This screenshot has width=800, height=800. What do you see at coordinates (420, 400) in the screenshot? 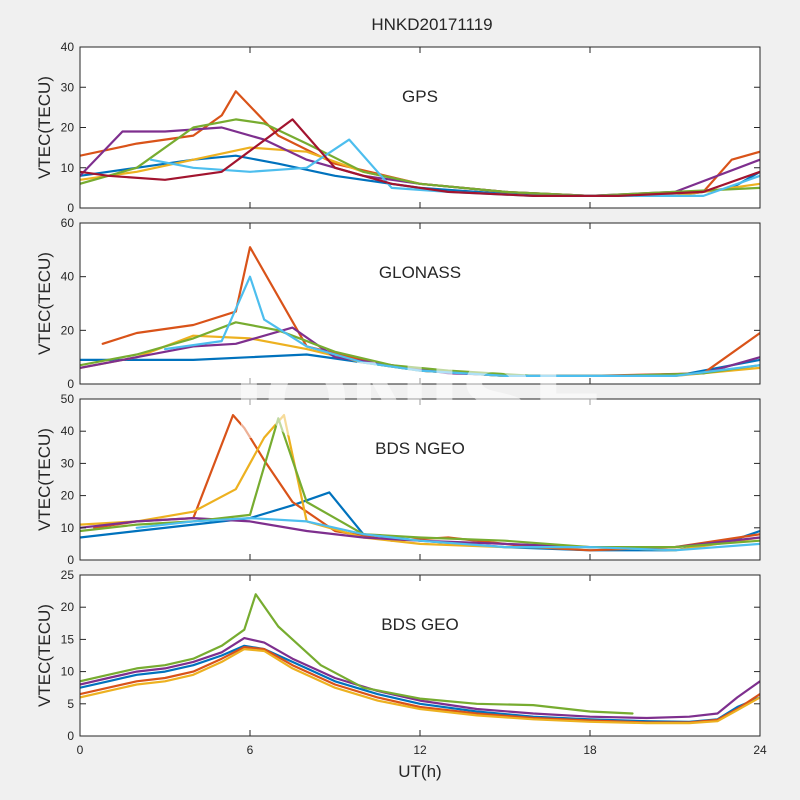
I see `watermark-text: IONISE` at bounding box center [420, 400].